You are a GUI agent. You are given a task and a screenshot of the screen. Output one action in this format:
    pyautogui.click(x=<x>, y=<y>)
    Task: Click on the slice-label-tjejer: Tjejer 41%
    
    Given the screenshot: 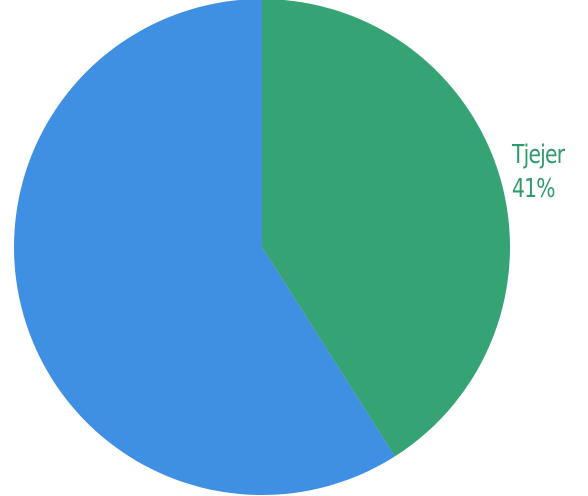 What is the action you would take?
    pyautogui.click(x=541, y=172)
    